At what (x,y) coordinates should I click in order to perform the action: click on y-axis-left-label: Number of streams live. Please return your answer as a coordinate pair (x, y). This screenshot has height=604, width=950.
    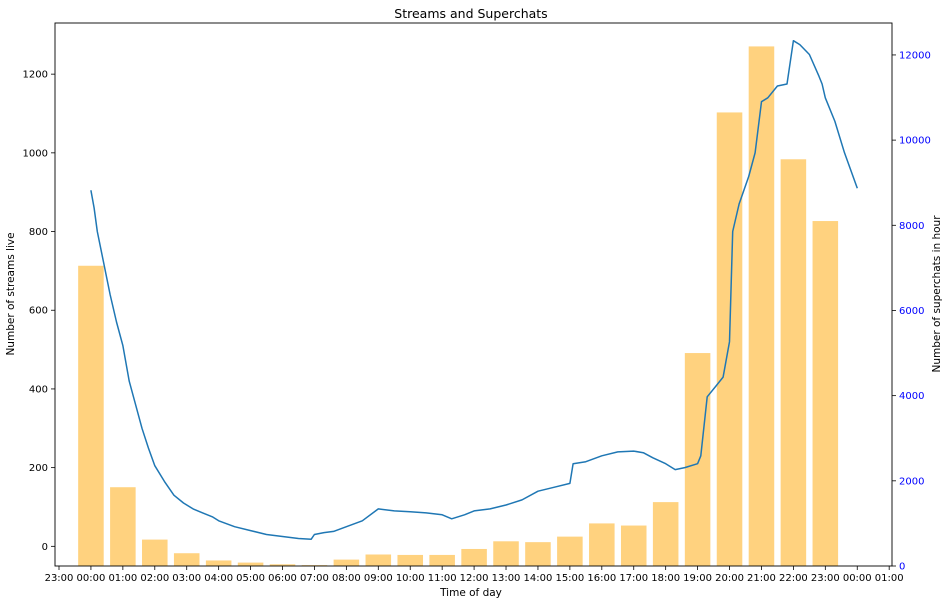
    Looking at the image, I should click on (11, 293).